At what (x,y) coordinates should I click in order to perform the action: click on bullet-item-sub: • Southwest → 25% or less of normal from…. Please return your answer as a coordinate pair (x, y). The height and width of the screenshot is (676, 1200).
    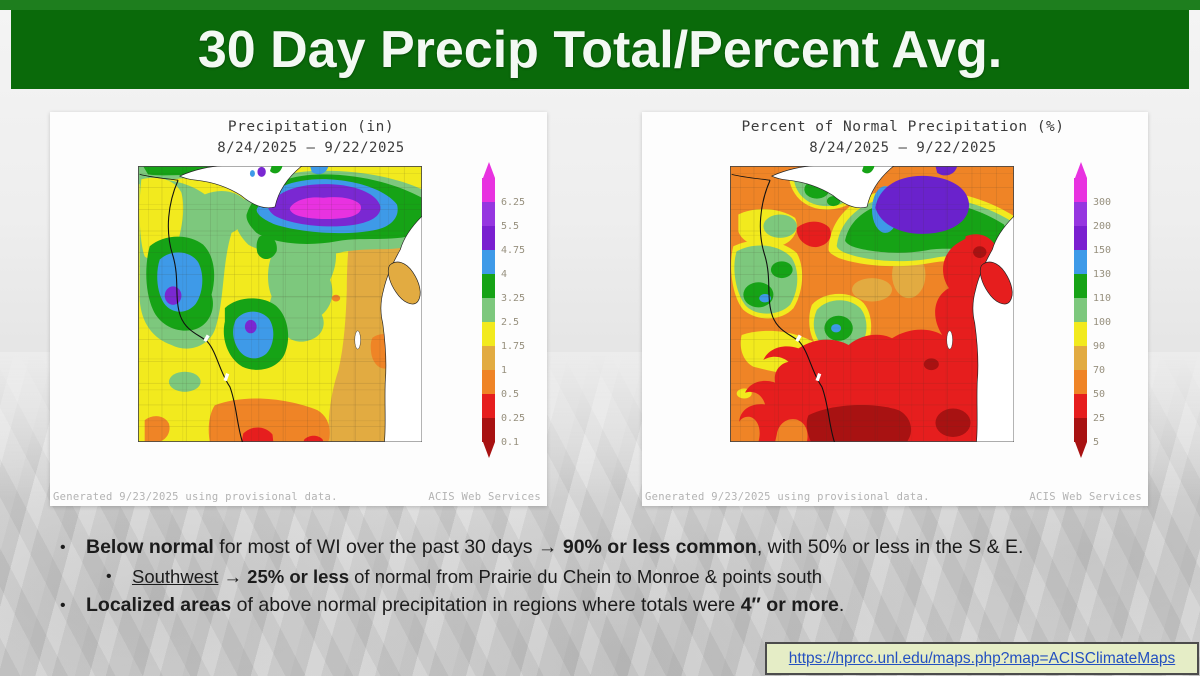
    Looking at the image, I should click on (638, 576).